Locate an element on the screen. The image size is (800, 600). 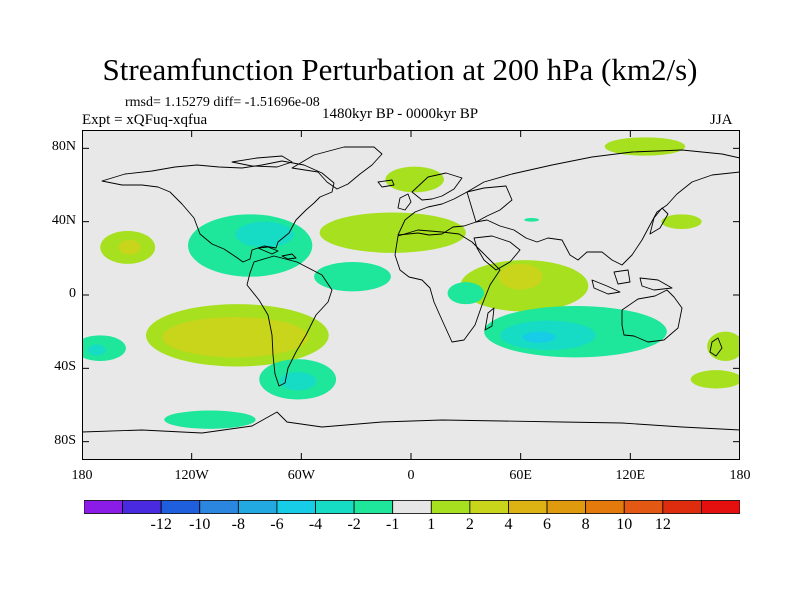
coastline-europe is located at coordinates (455, 210).